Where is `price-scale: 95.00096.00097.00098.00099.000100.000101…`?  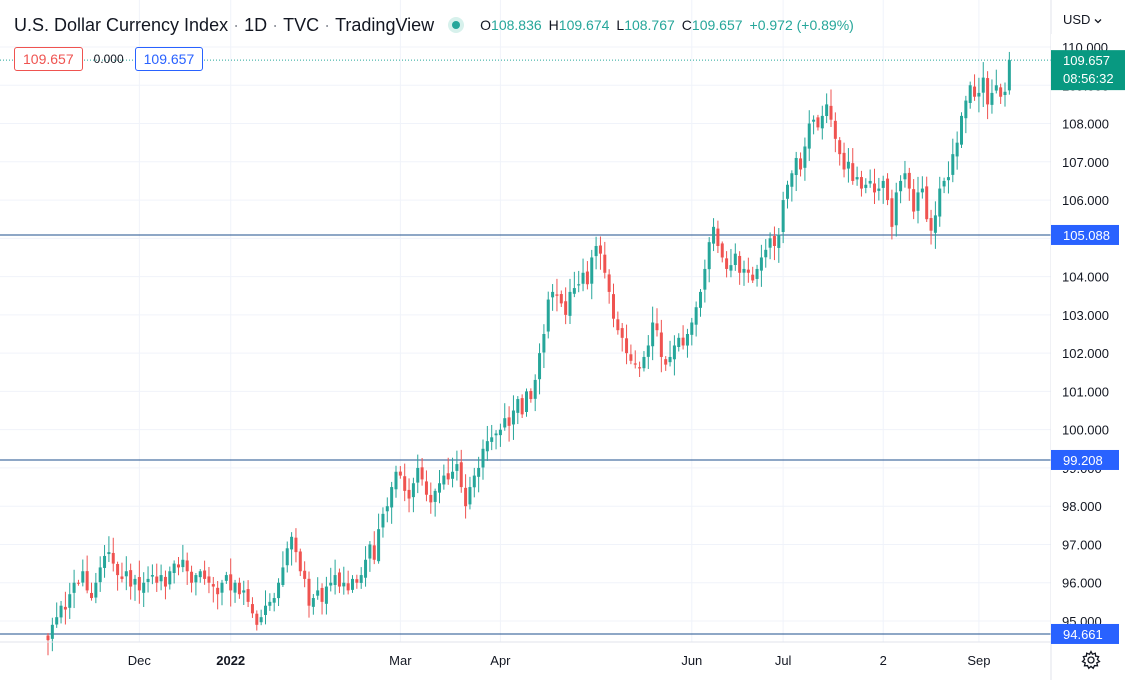 price-scale: 95.00096.00097.00098.00099.000100.000101… is located at coordinates (1085, 334).